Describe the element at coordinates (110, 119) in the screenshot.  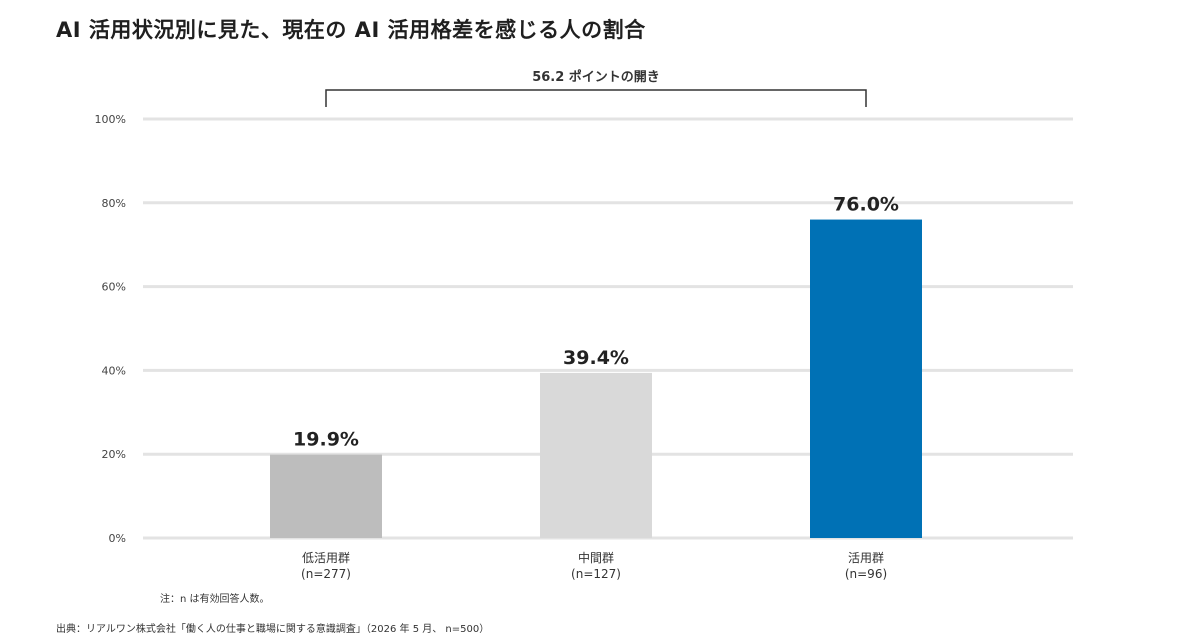
I see `y-tick-label-100: 100%` at that location.